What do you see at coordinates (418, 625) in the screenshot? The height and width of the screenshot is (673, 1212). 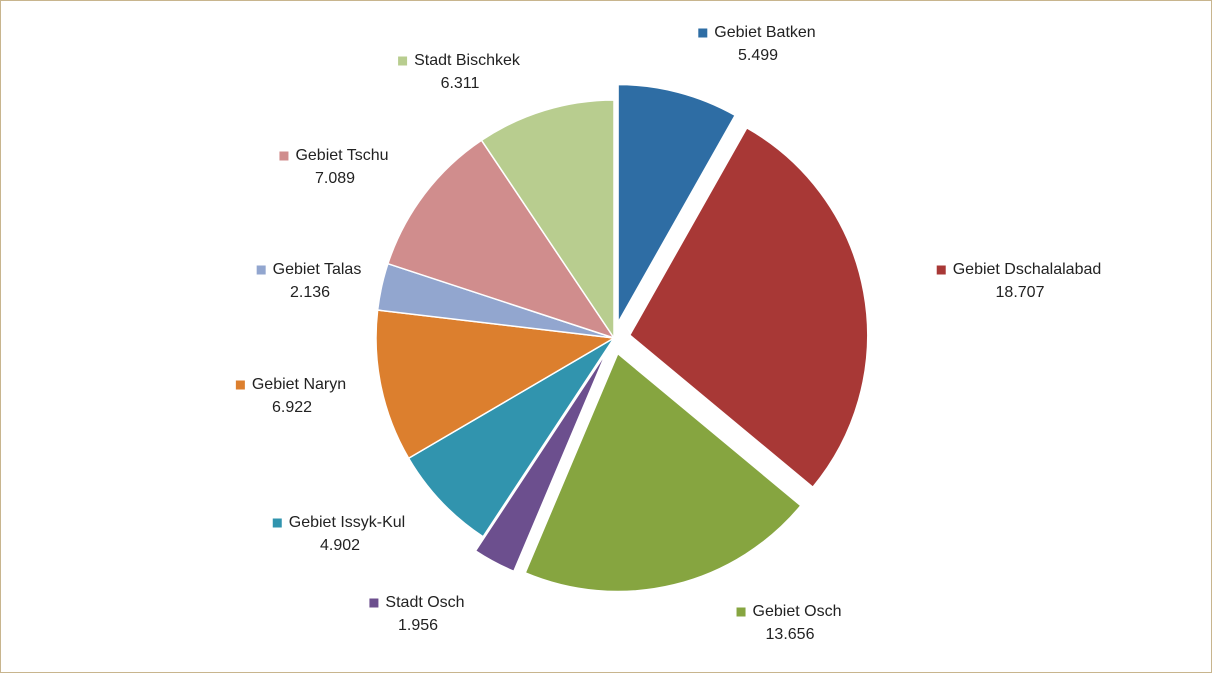 I see `data-label: 1.956` at bounding box center [418, 625].